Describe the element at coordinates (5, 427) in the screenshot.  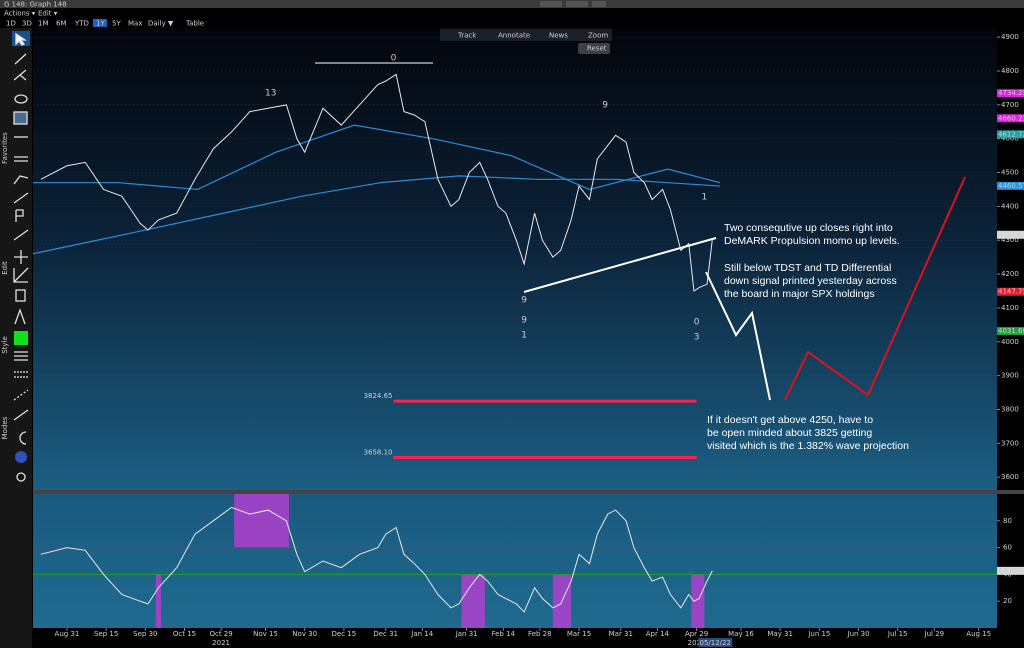
I see `sidebar-label: Modes` at that location.